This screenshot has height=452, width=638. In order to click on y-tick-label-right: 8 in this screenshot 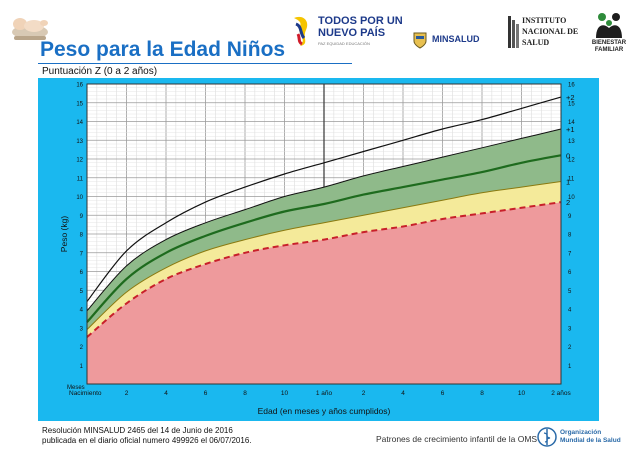, I will do `click(570, 236)`.